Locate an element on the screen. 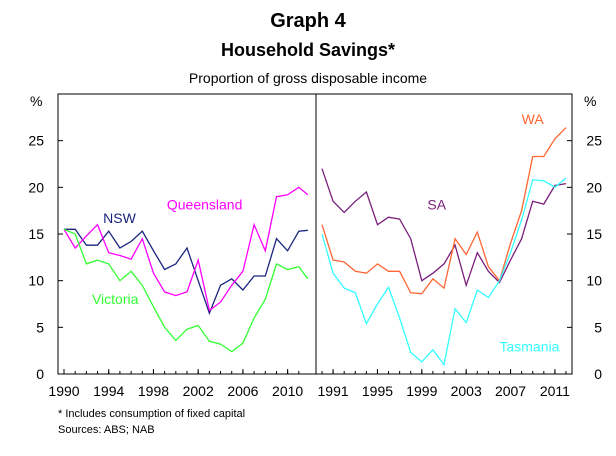  y-tick-label-left: 25 is located at coordinates (36, 141).